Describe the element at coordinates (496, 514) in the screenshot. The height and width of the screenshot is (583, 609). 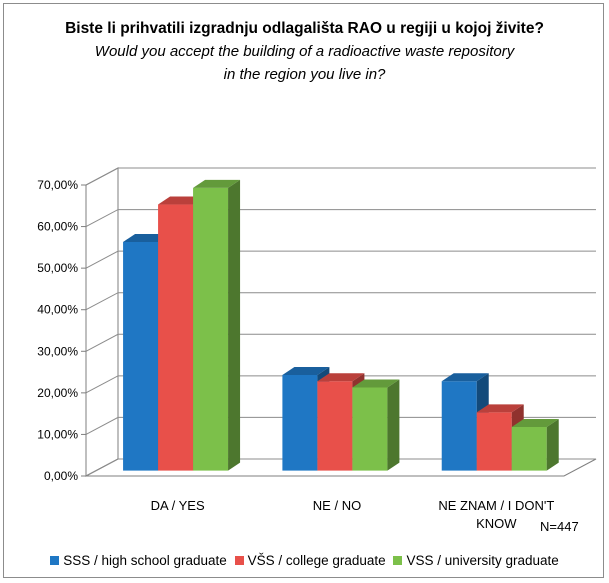
I see `x-category-label: NE ZNAM / I DON'T KNOW` at that location.